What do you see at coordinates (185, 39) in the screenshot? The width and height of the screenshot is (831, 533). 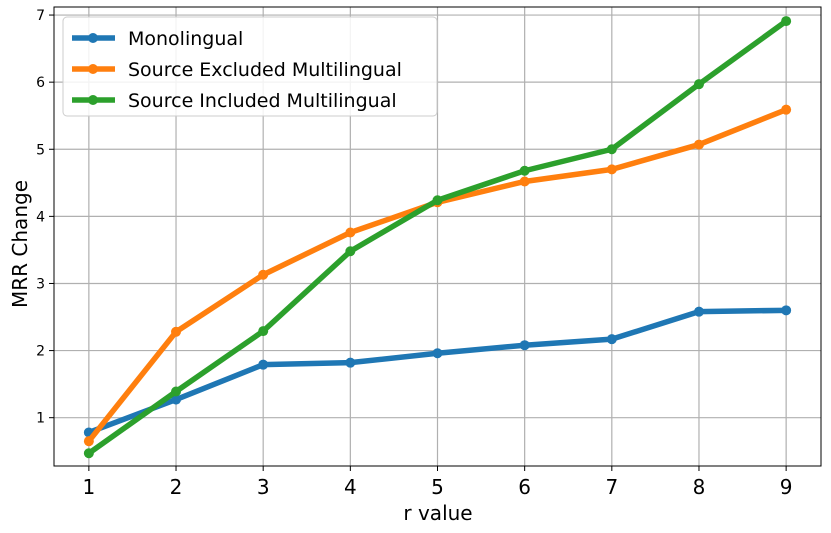 I see `legend-label: Monolingual` at bounding box center [185, 39].